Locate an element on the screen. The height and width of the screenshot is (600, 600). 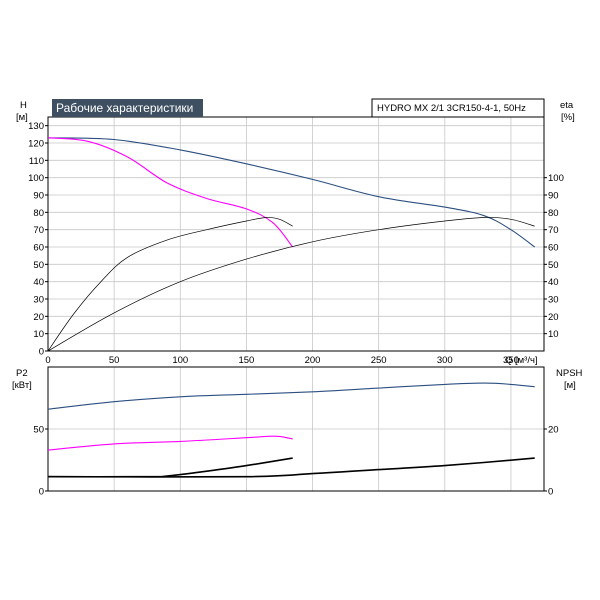
y-left-tick-label: 100 is located at coordinates (36, 178).